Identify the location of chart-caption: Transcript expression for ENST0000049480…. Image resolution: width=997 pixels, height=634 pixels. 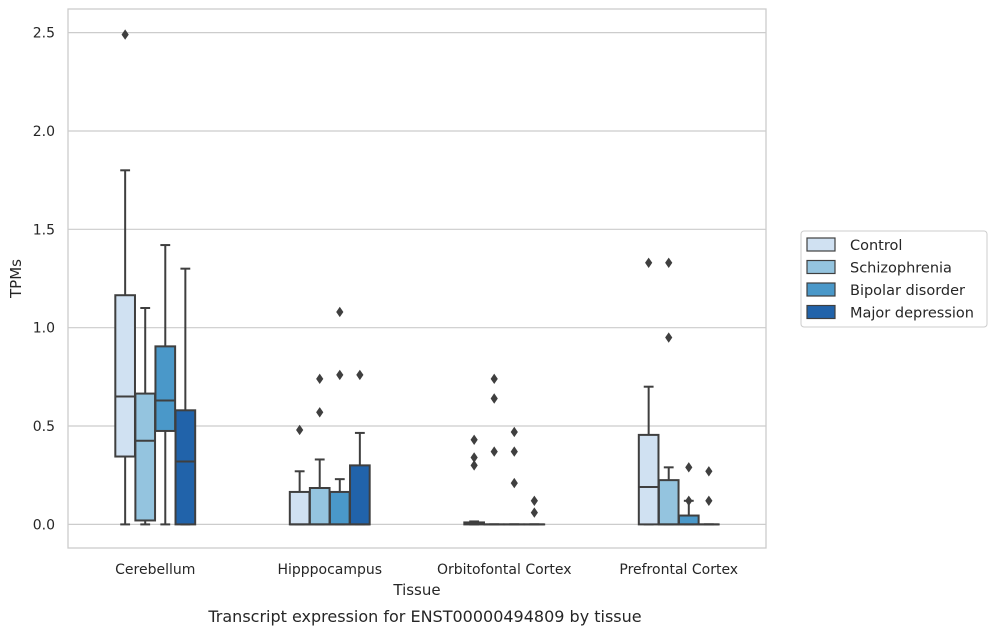
(424, 616).